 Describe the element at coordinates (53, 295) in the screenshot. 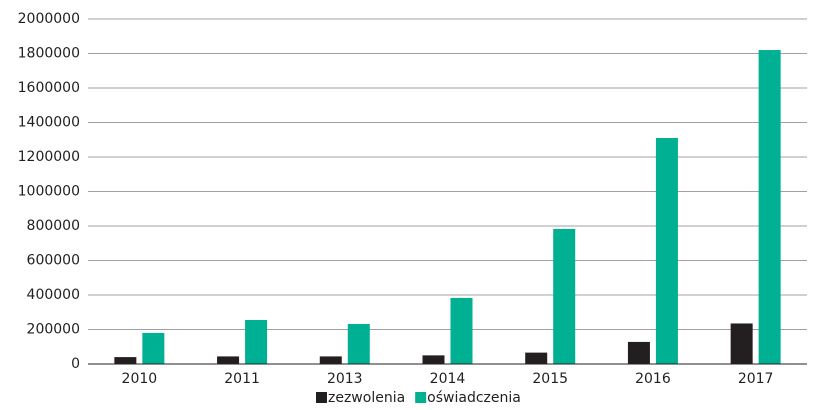

I see `y-tick-label: 400000` at that location.